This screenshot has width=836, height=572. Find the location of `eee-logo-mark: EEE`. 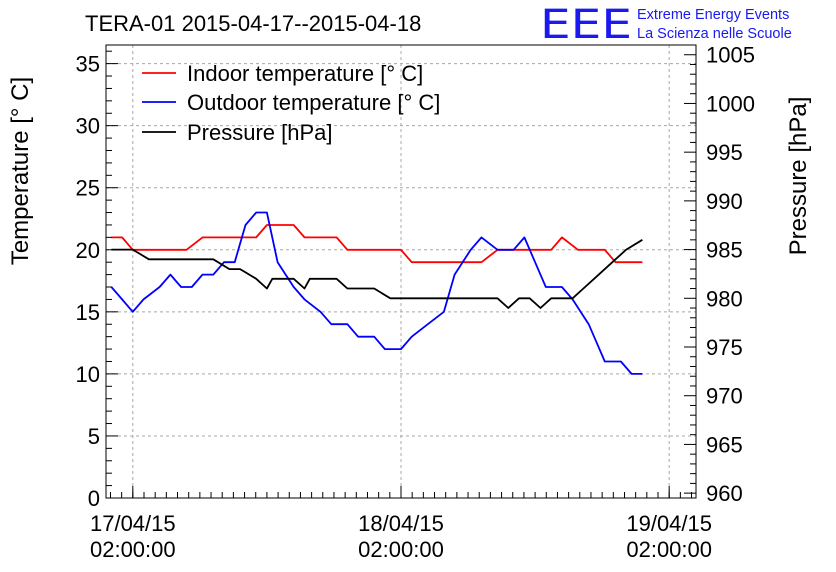

eee-logo-mark: EEE is located at coordinates (586, 25).